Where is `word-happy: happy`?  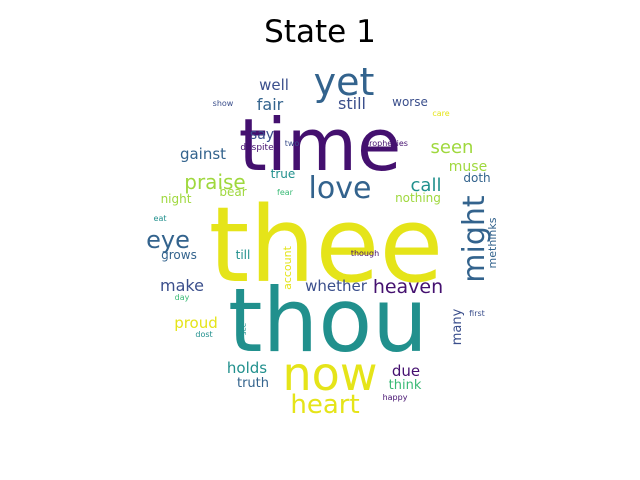 word-happy: happy is located at coordinates (395, 397).